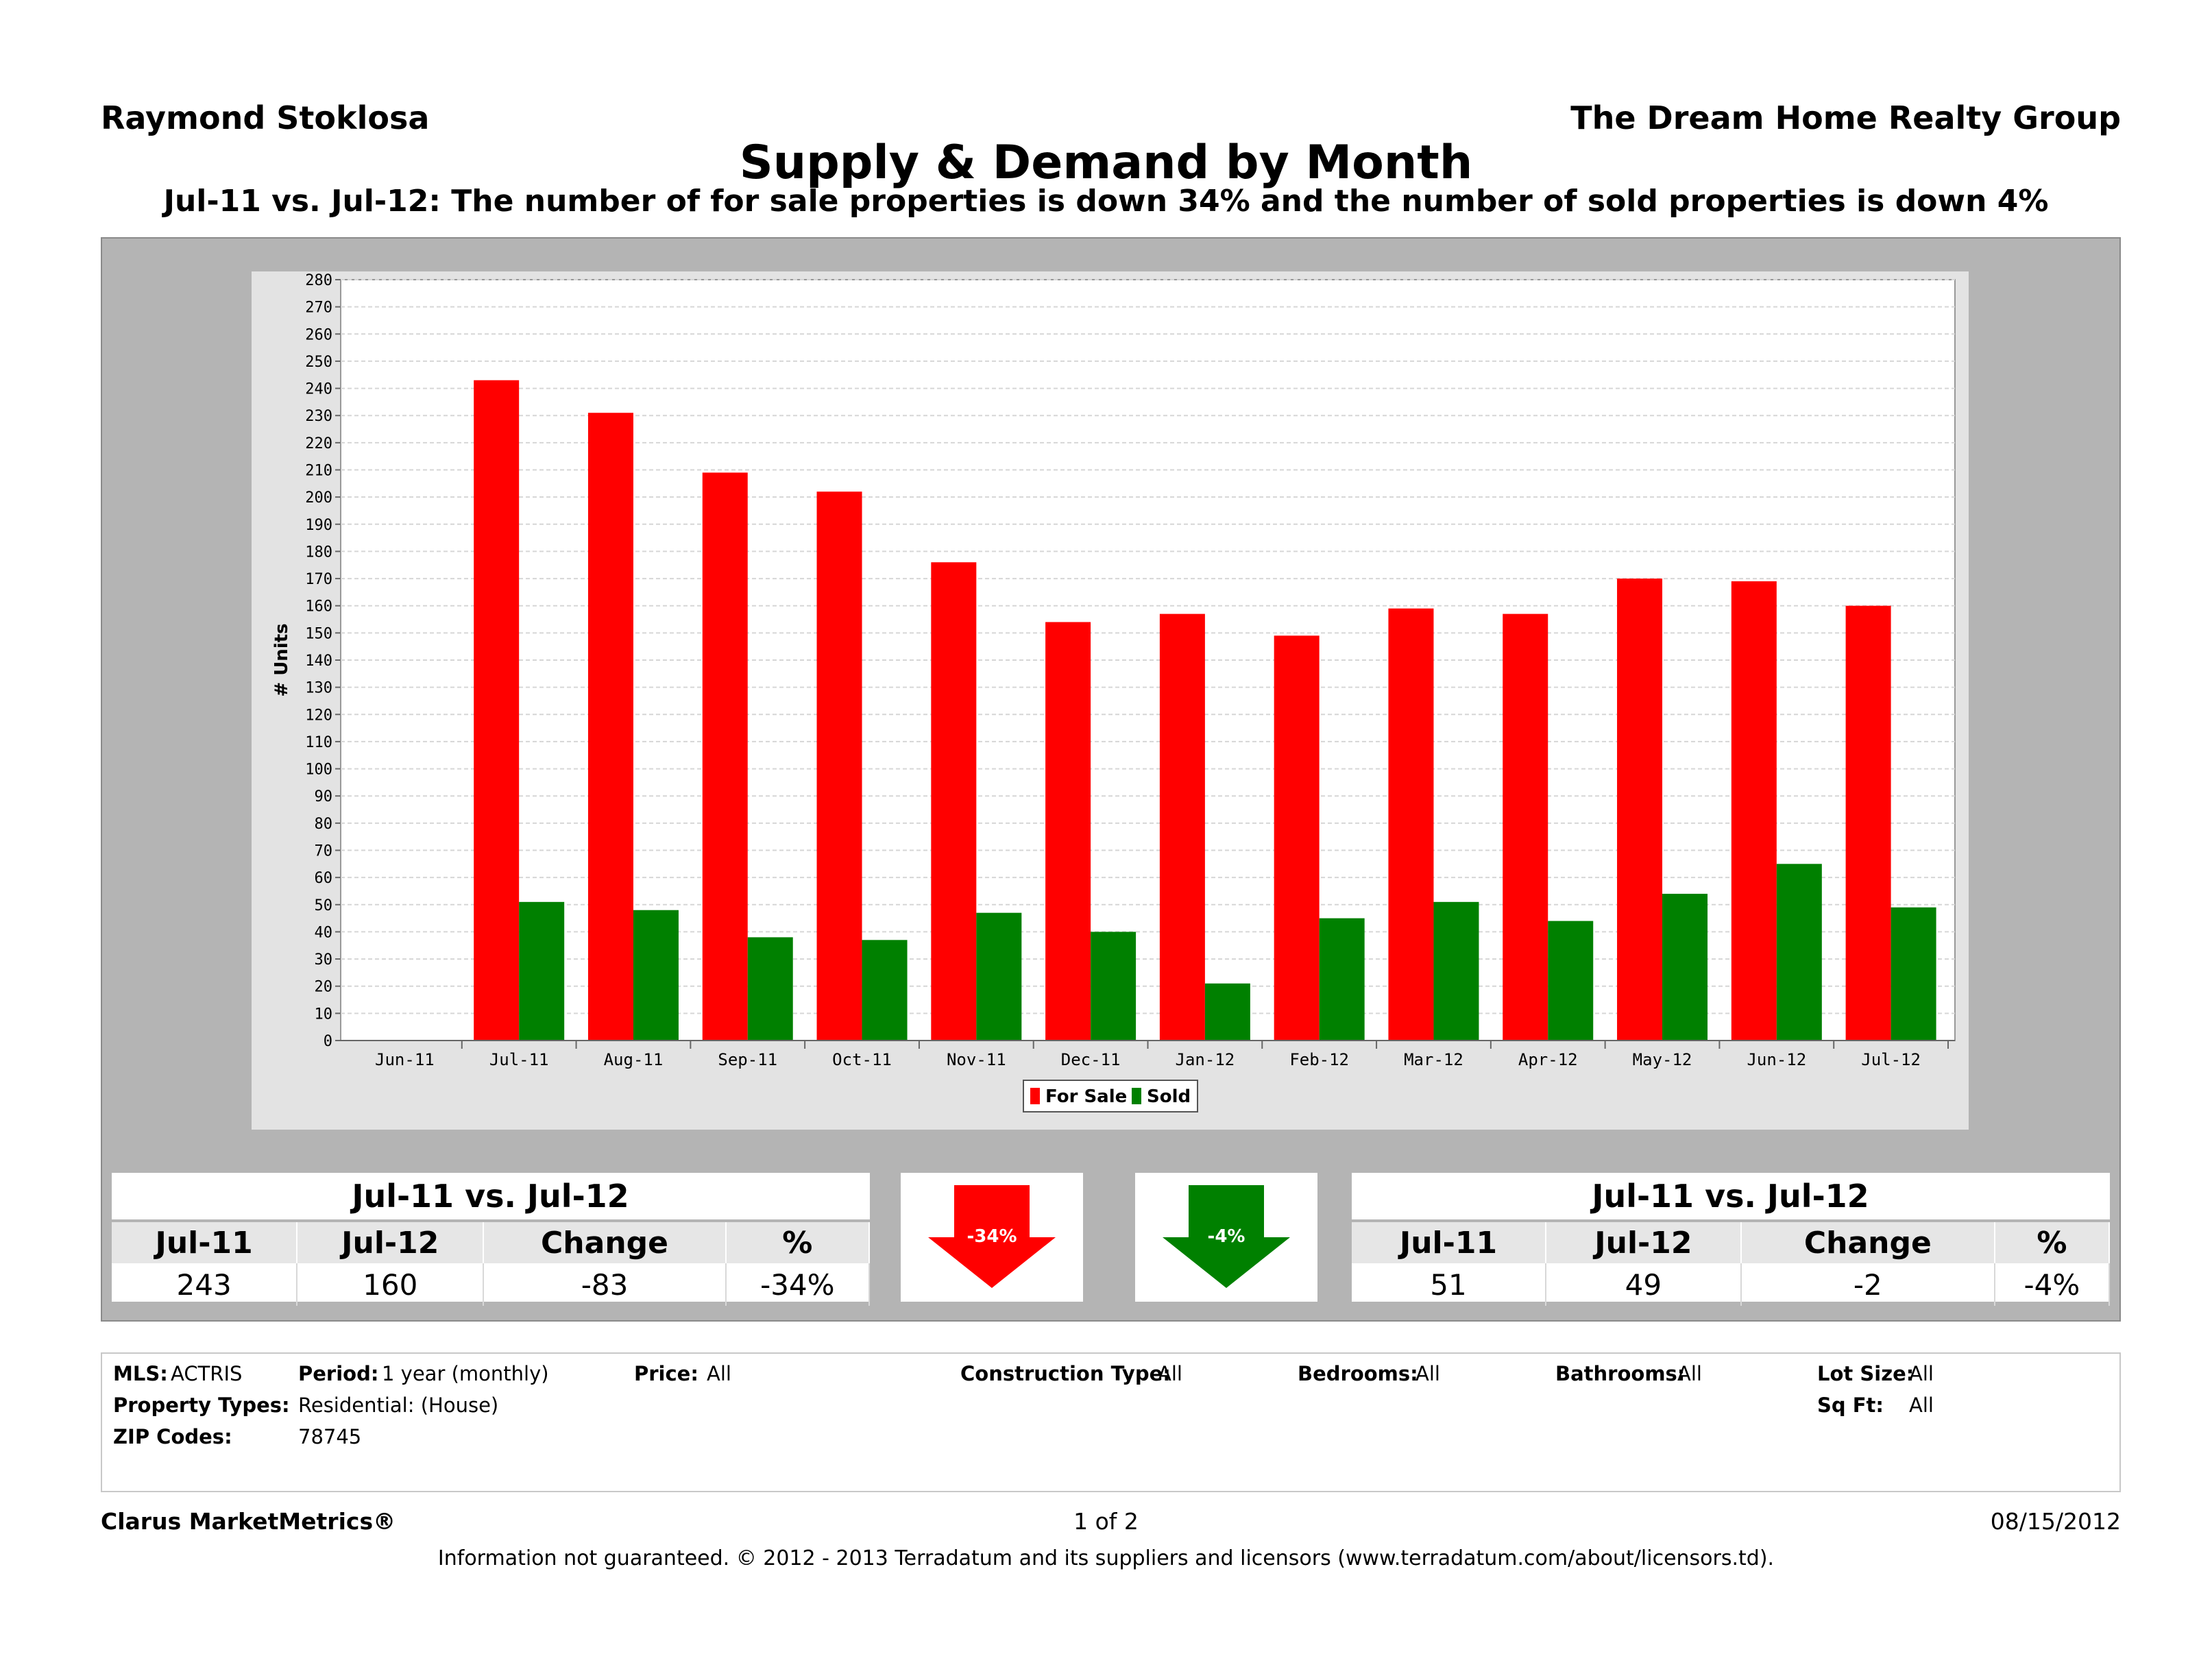 This screenshot has width=2212, height=1678. Describe the element at coordinates (318, 308) in the screenshot. I see `y-tick-label: 270` at that location.